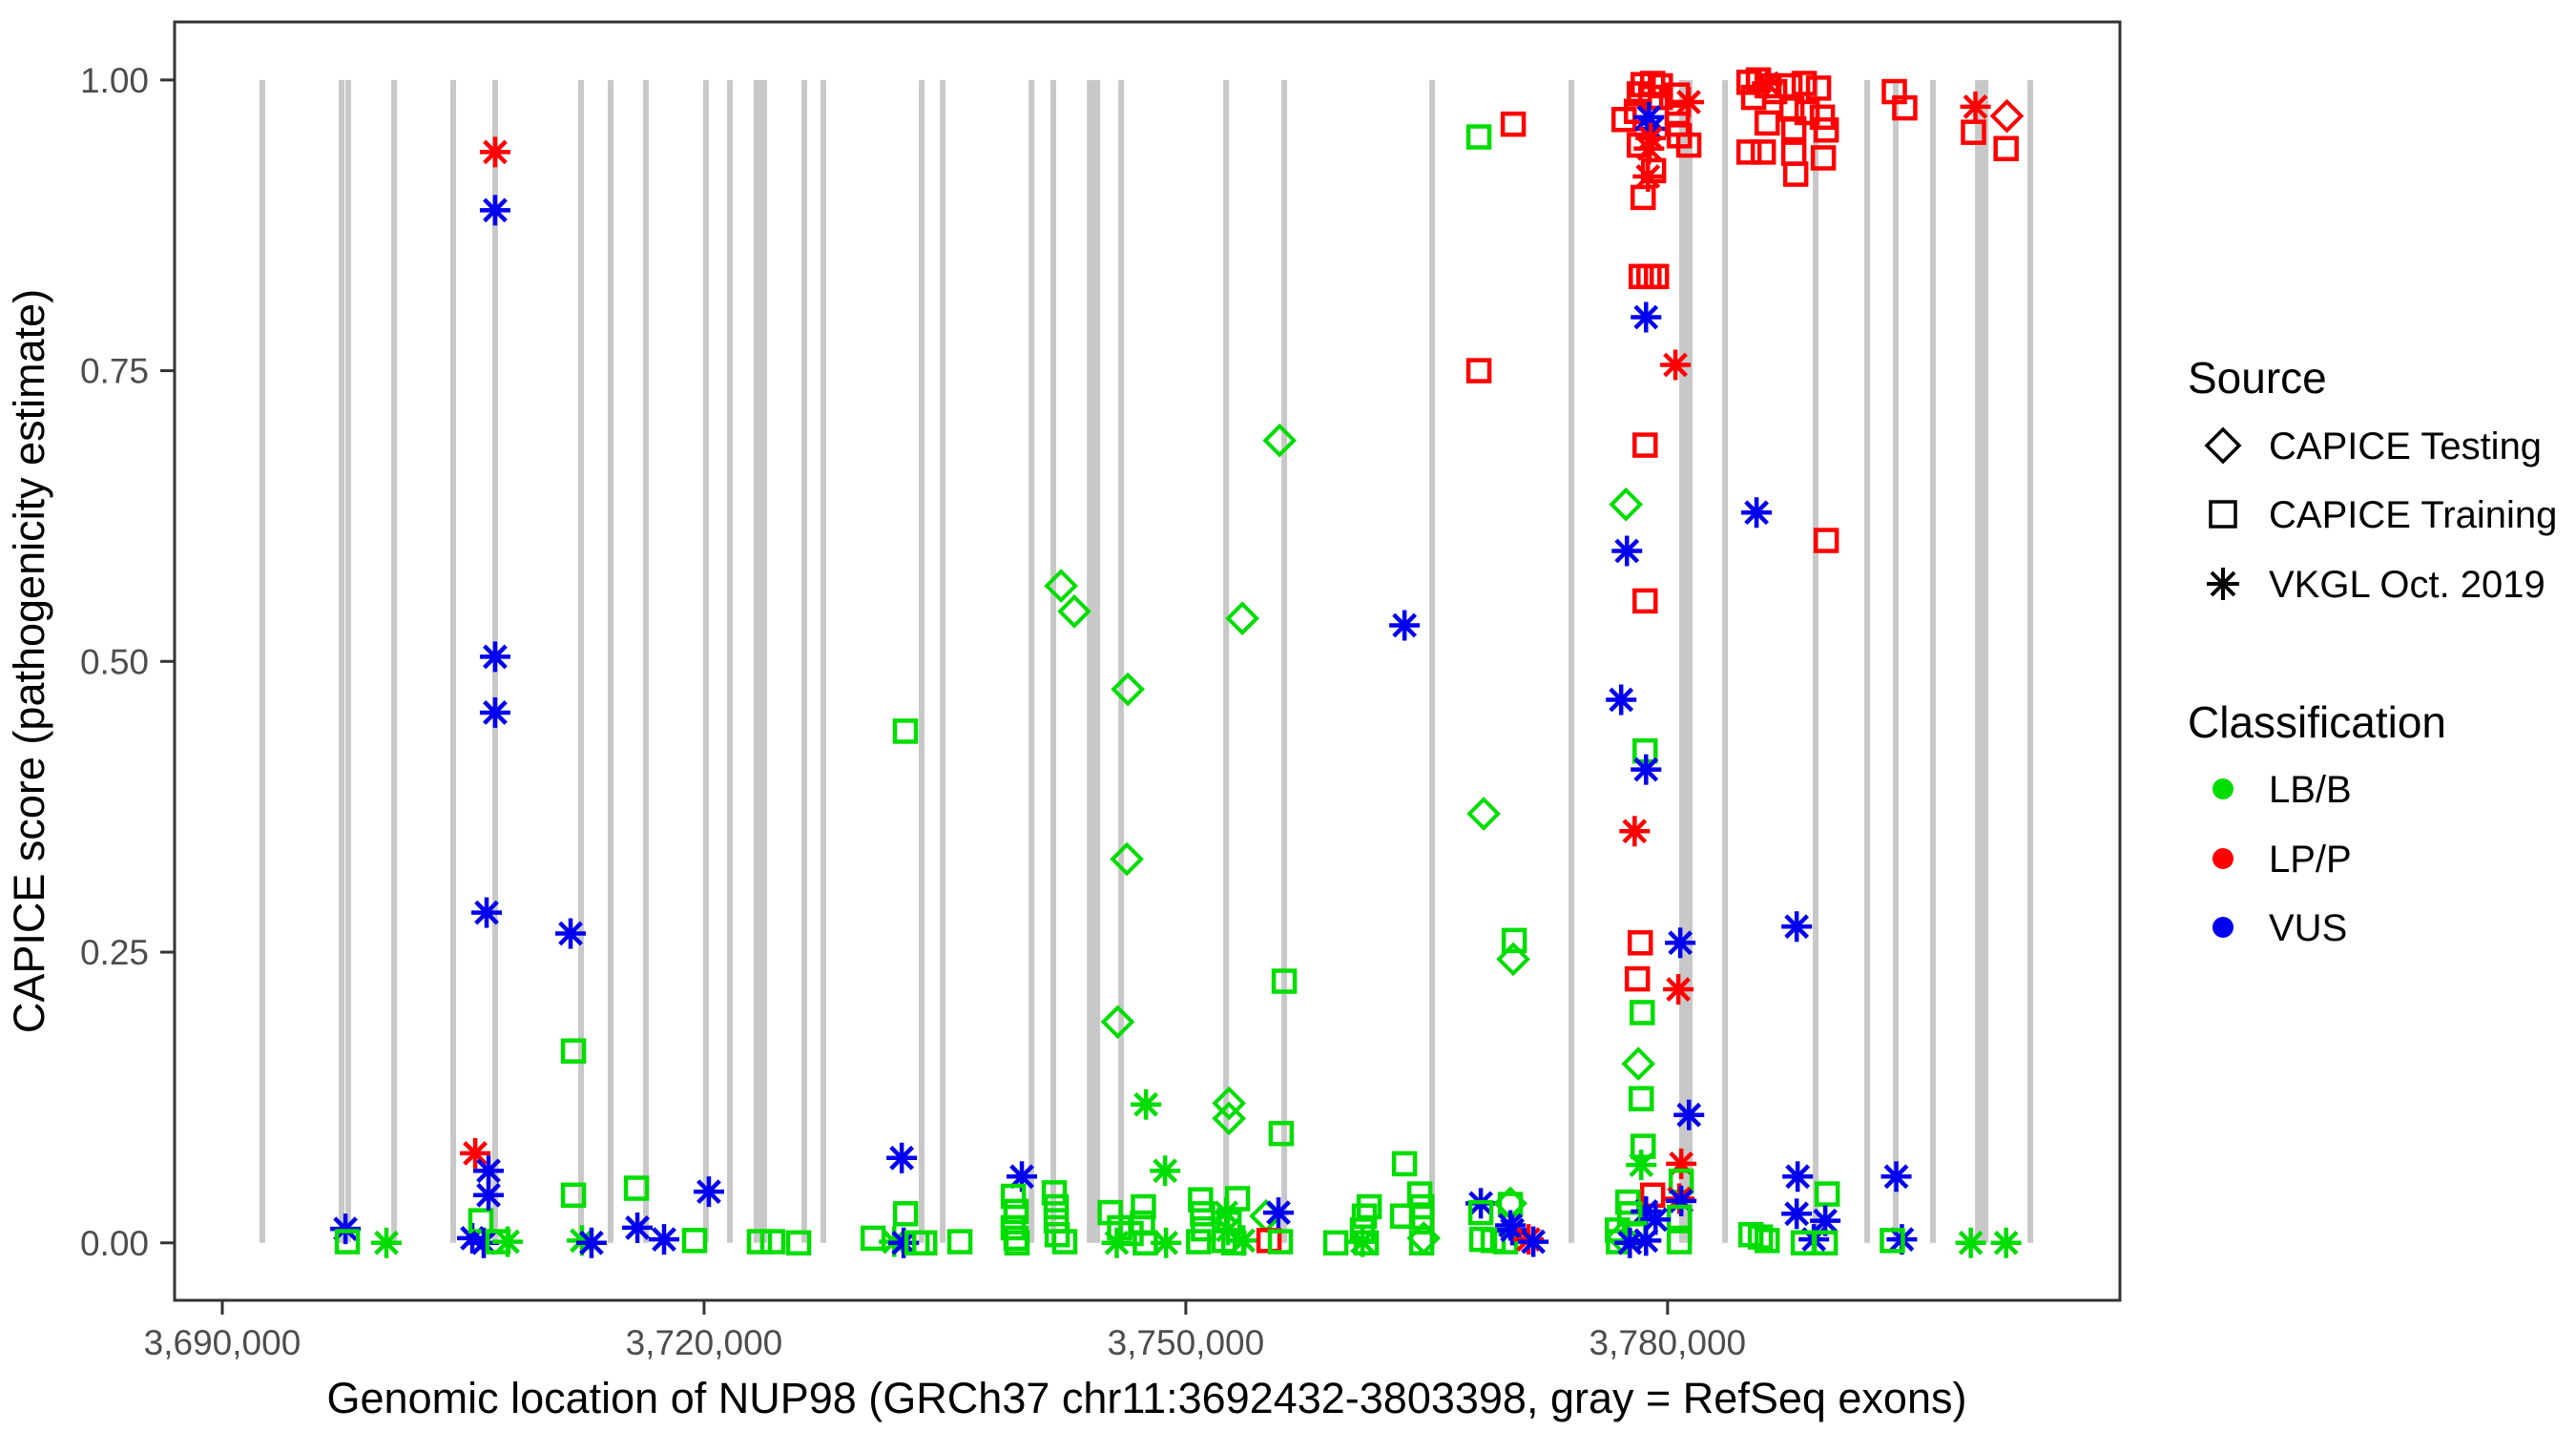  Describe the element at coordinates (114, 1243) in the screenshot. I see `y-tick-label: 0.00` at that location.